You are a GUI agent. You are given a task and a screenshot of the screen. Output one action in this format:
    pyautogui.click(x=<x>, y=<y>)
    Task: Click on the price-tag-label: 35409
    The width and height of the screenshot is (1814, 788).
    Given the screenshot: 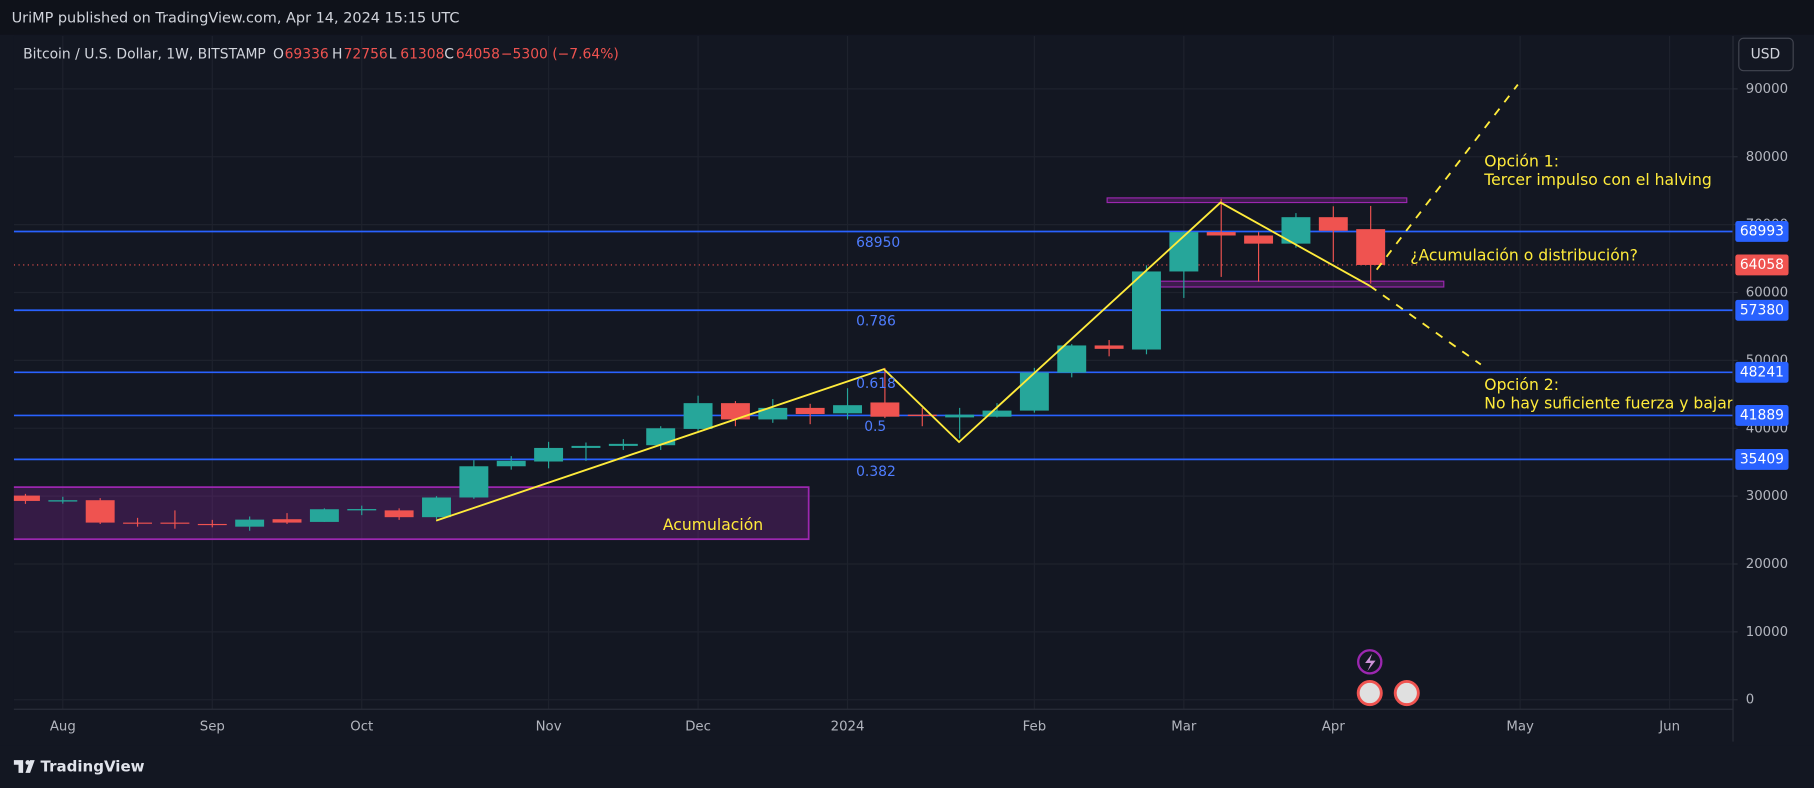 What is the action you would take?
    pyautogui.click(x=1762, y=459)
    